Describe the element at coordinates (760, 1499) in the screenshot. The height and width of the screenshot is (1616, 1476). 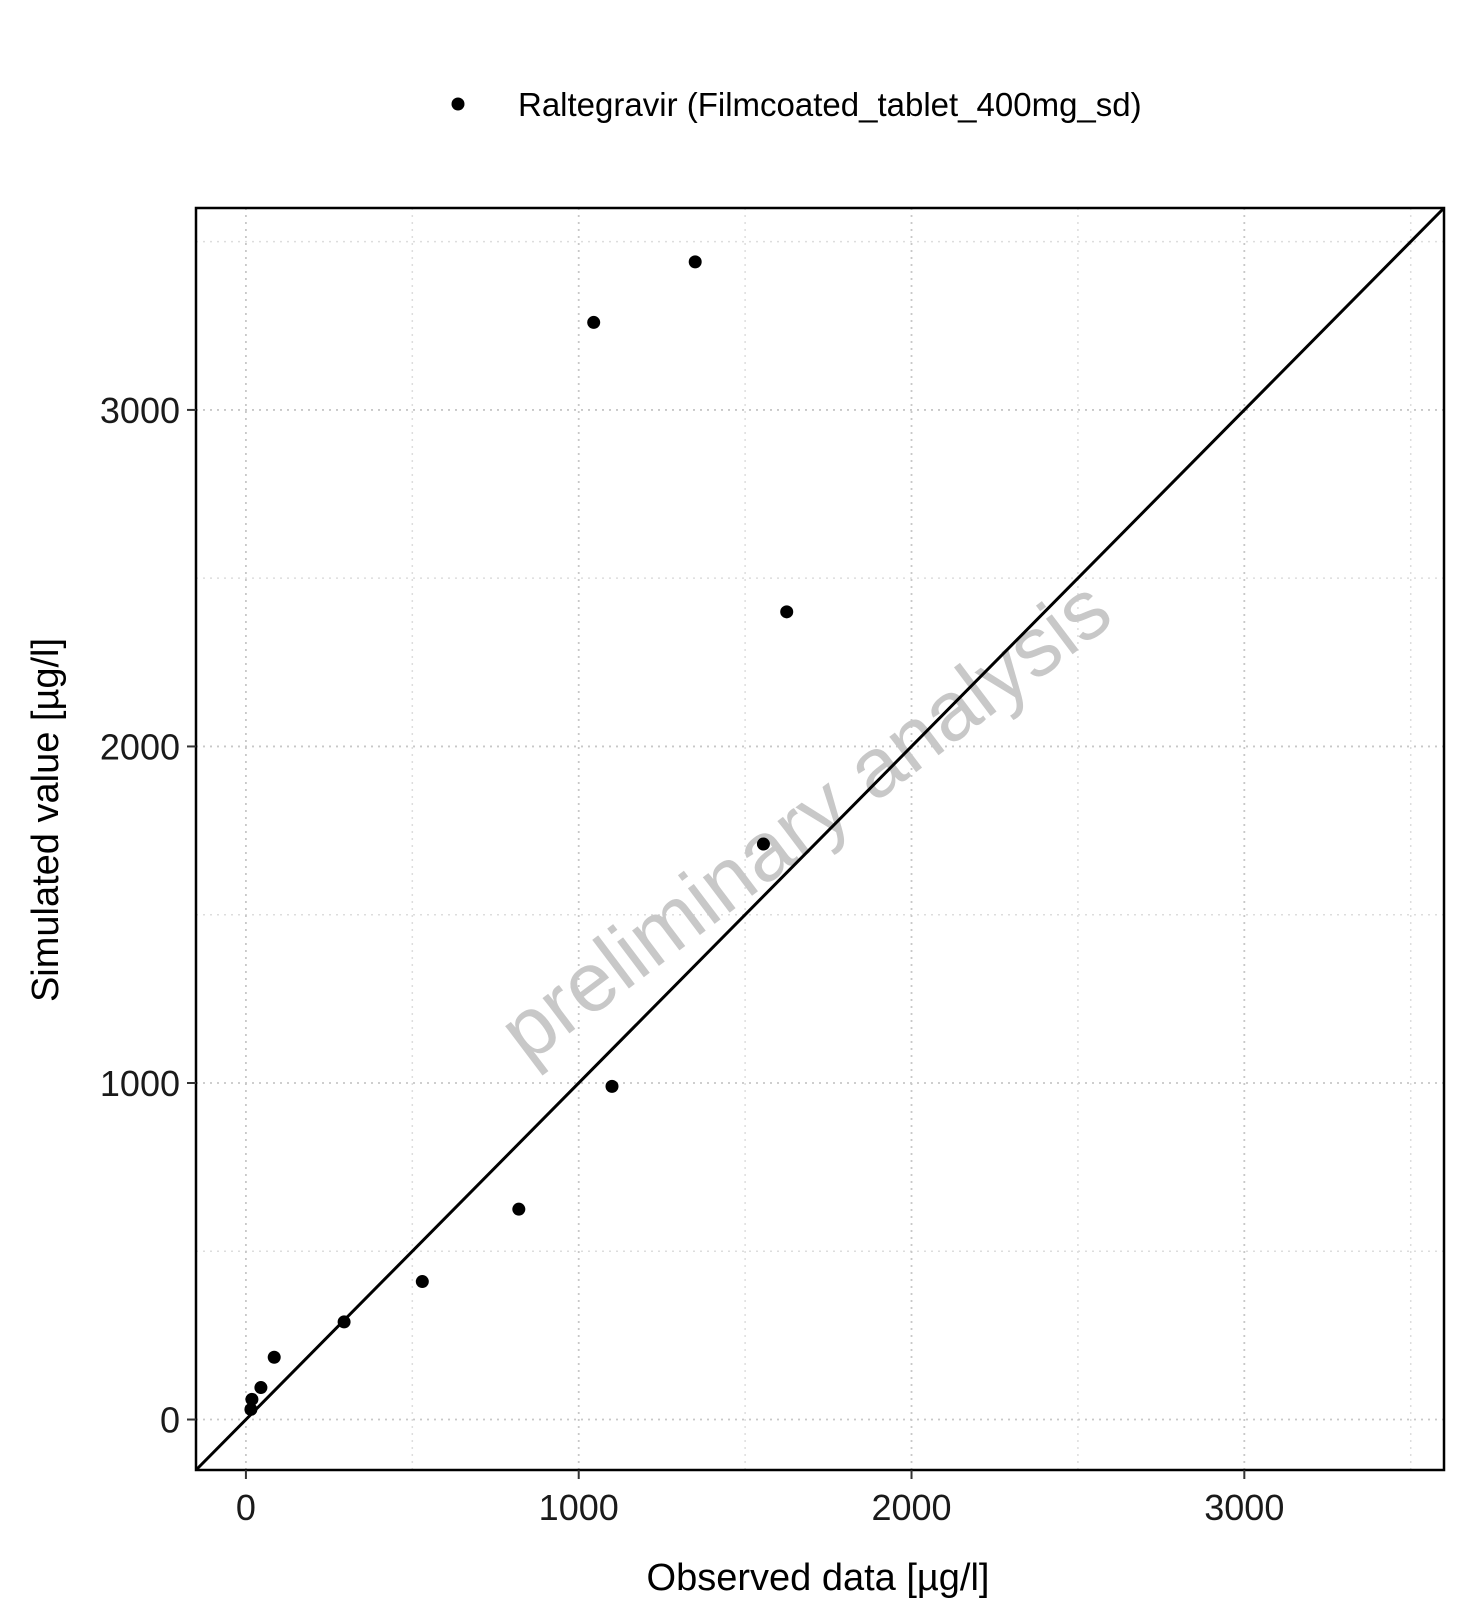
I see `x-axis: 0 1000 2000 3000` at that location.